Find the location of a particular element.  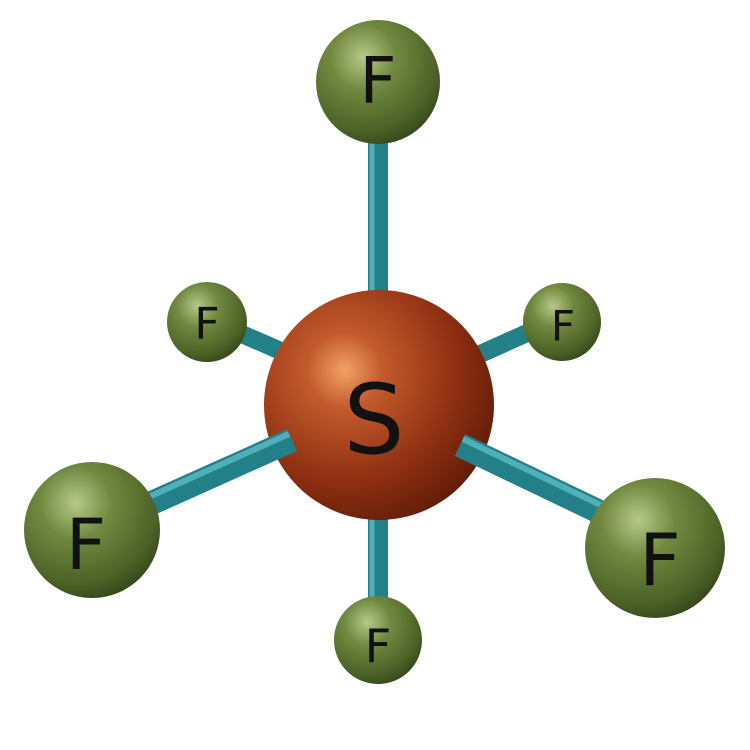

atom-f-upper-right: F is located at coordinates (562, 322).